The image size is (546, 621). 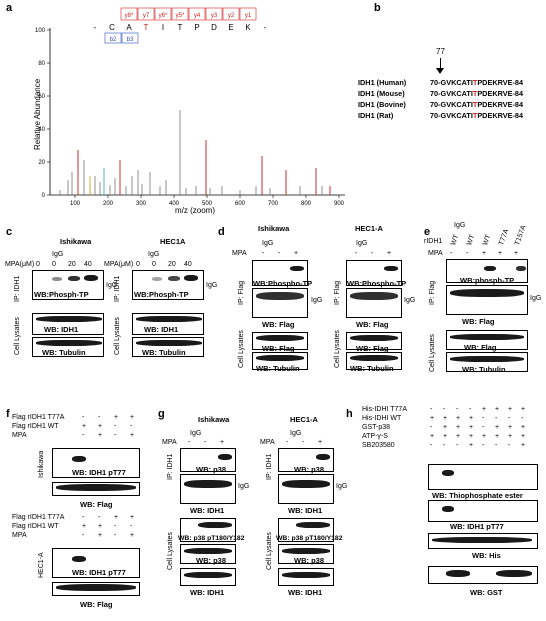 What do you see at coordinates (196, 27) in the screenshot?
I see `sequence-residue: P` at bounding box center [196, 27].